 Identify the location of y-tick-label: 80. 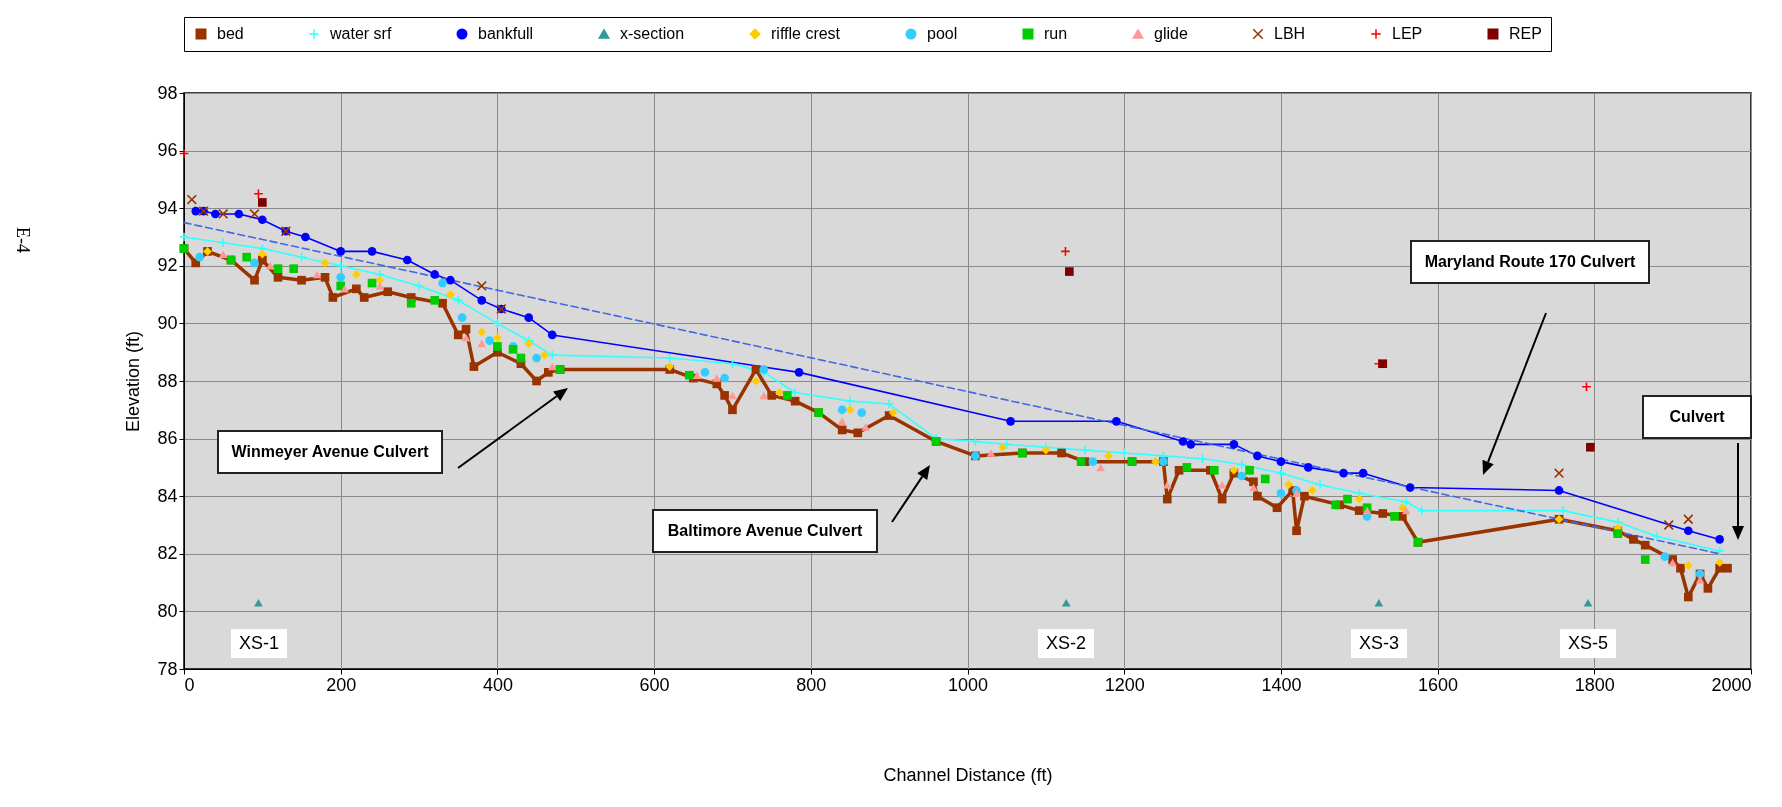
(167, 610).